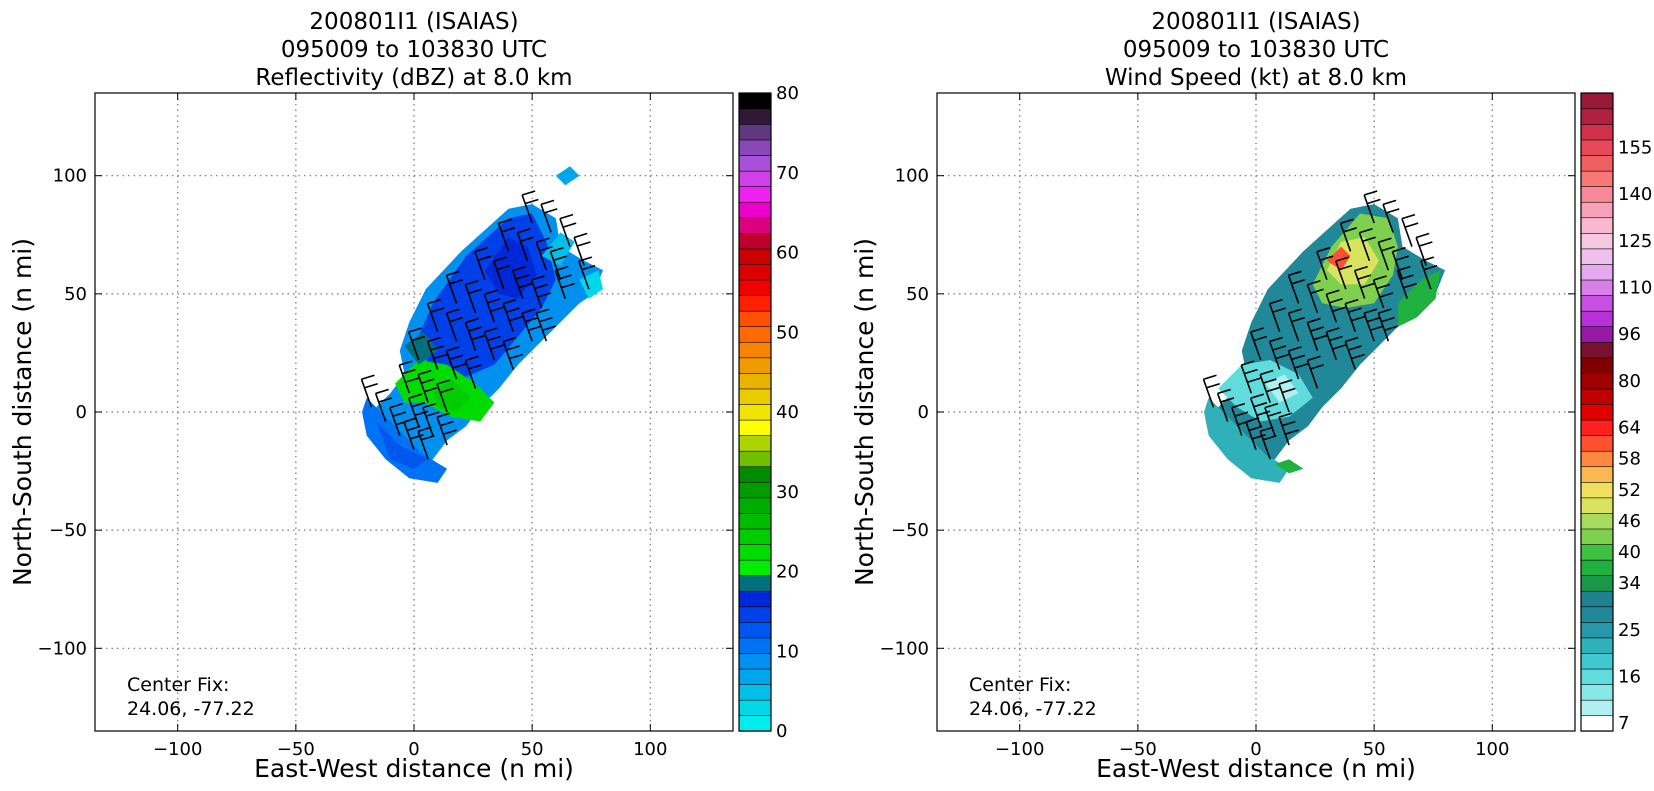  I want to click on left-title-line-3: Reflectivity (dBZ) at 8.0 km, so click(413, 78).